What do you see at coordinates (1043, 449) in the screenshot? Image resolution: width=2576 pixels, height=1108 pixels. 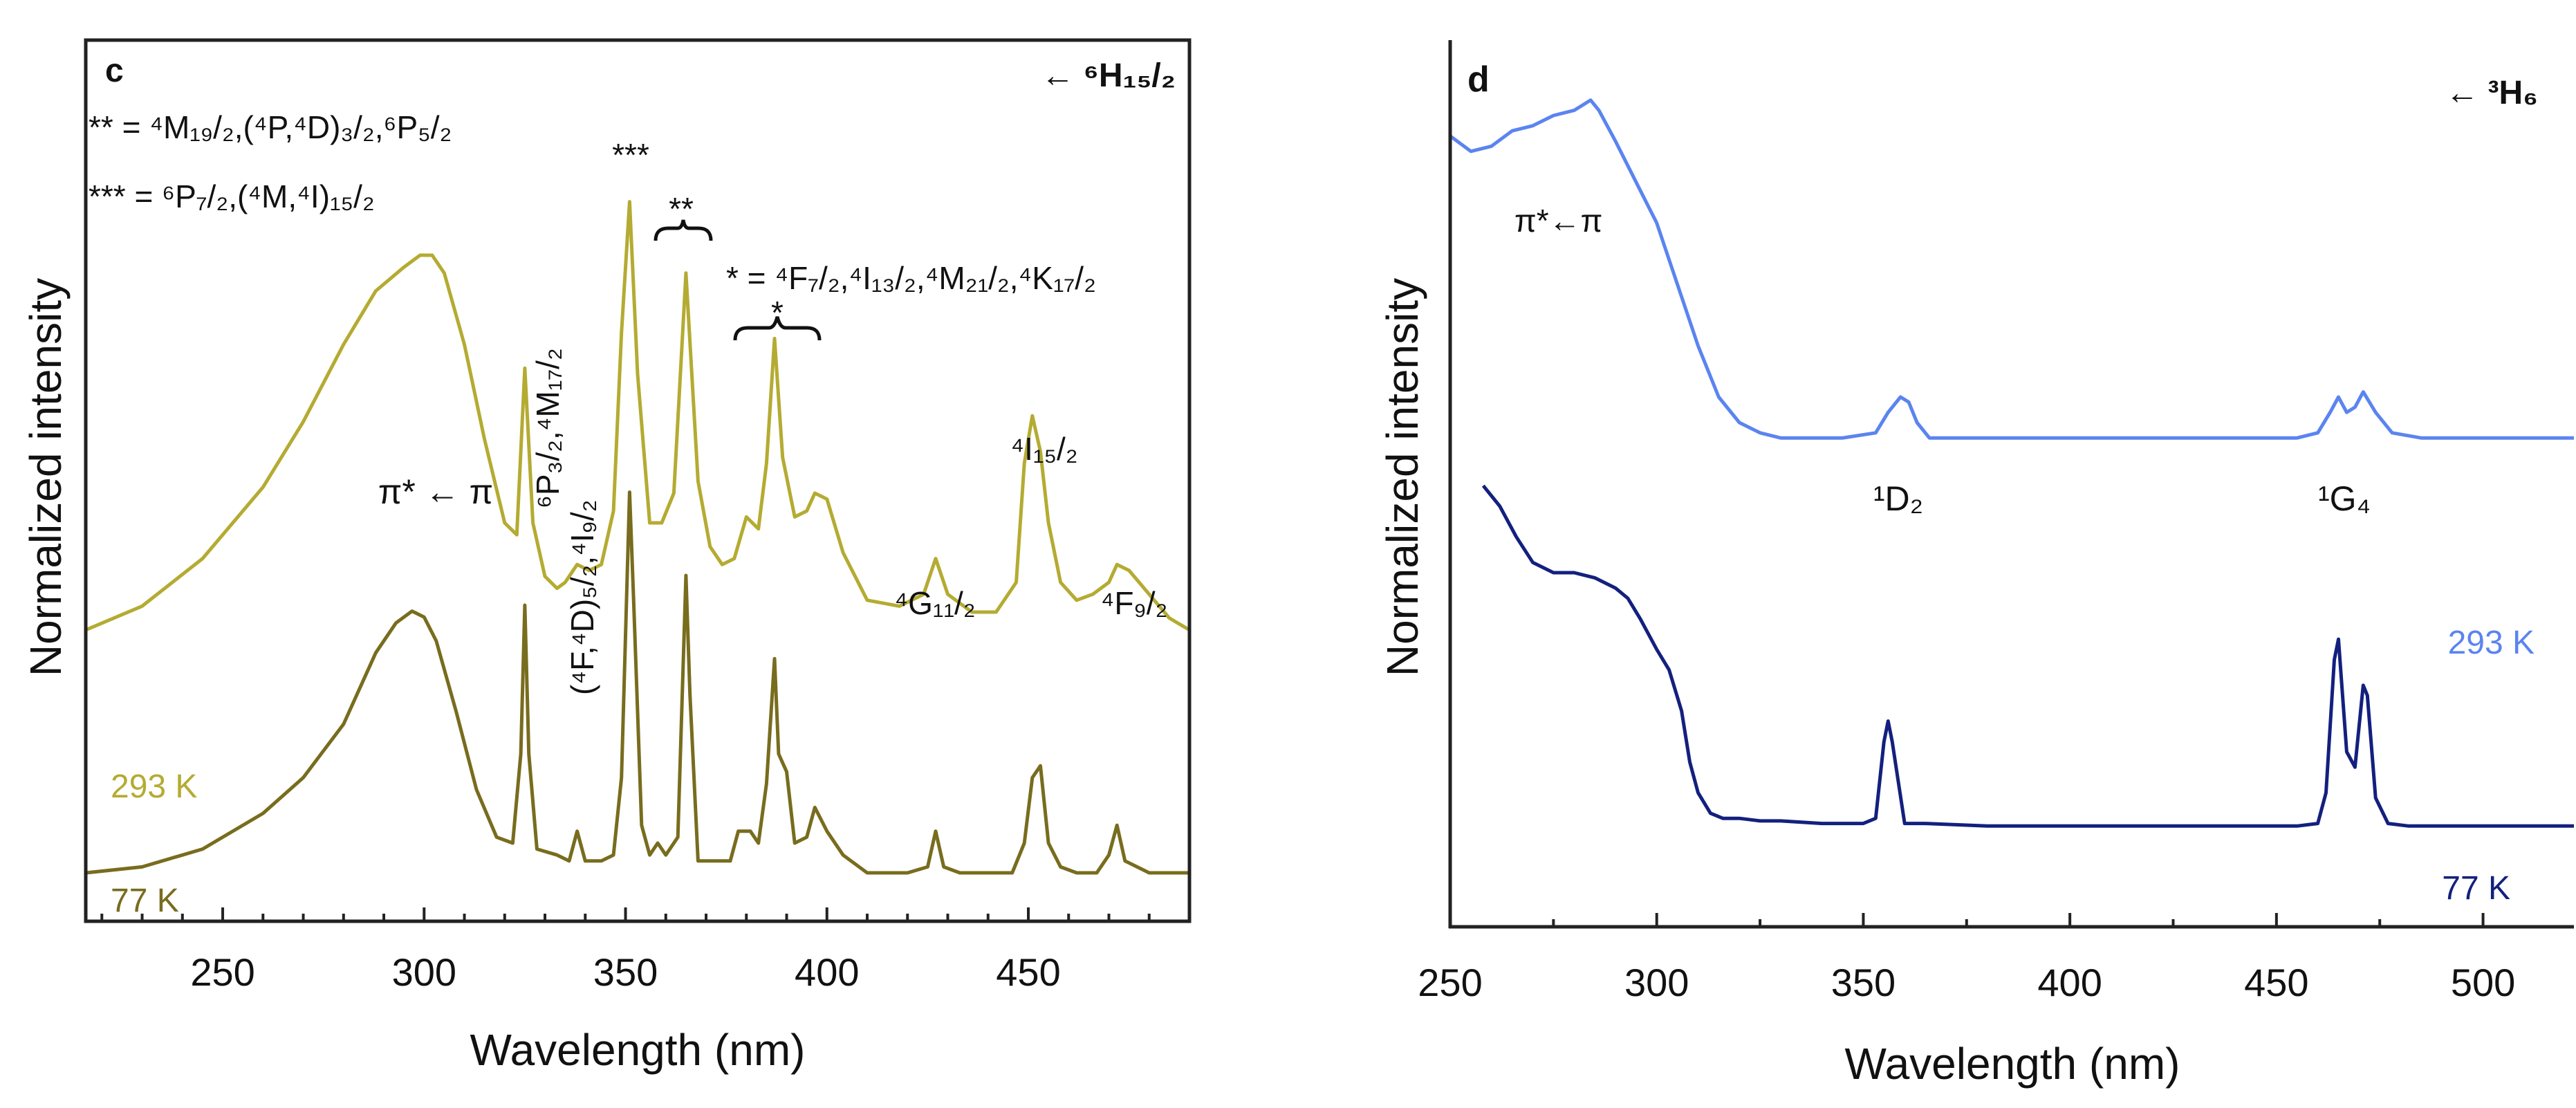 I see `panel-c-annotation-4I152: ⁴I₁₅/₂` at bounding box center [1043, 449].